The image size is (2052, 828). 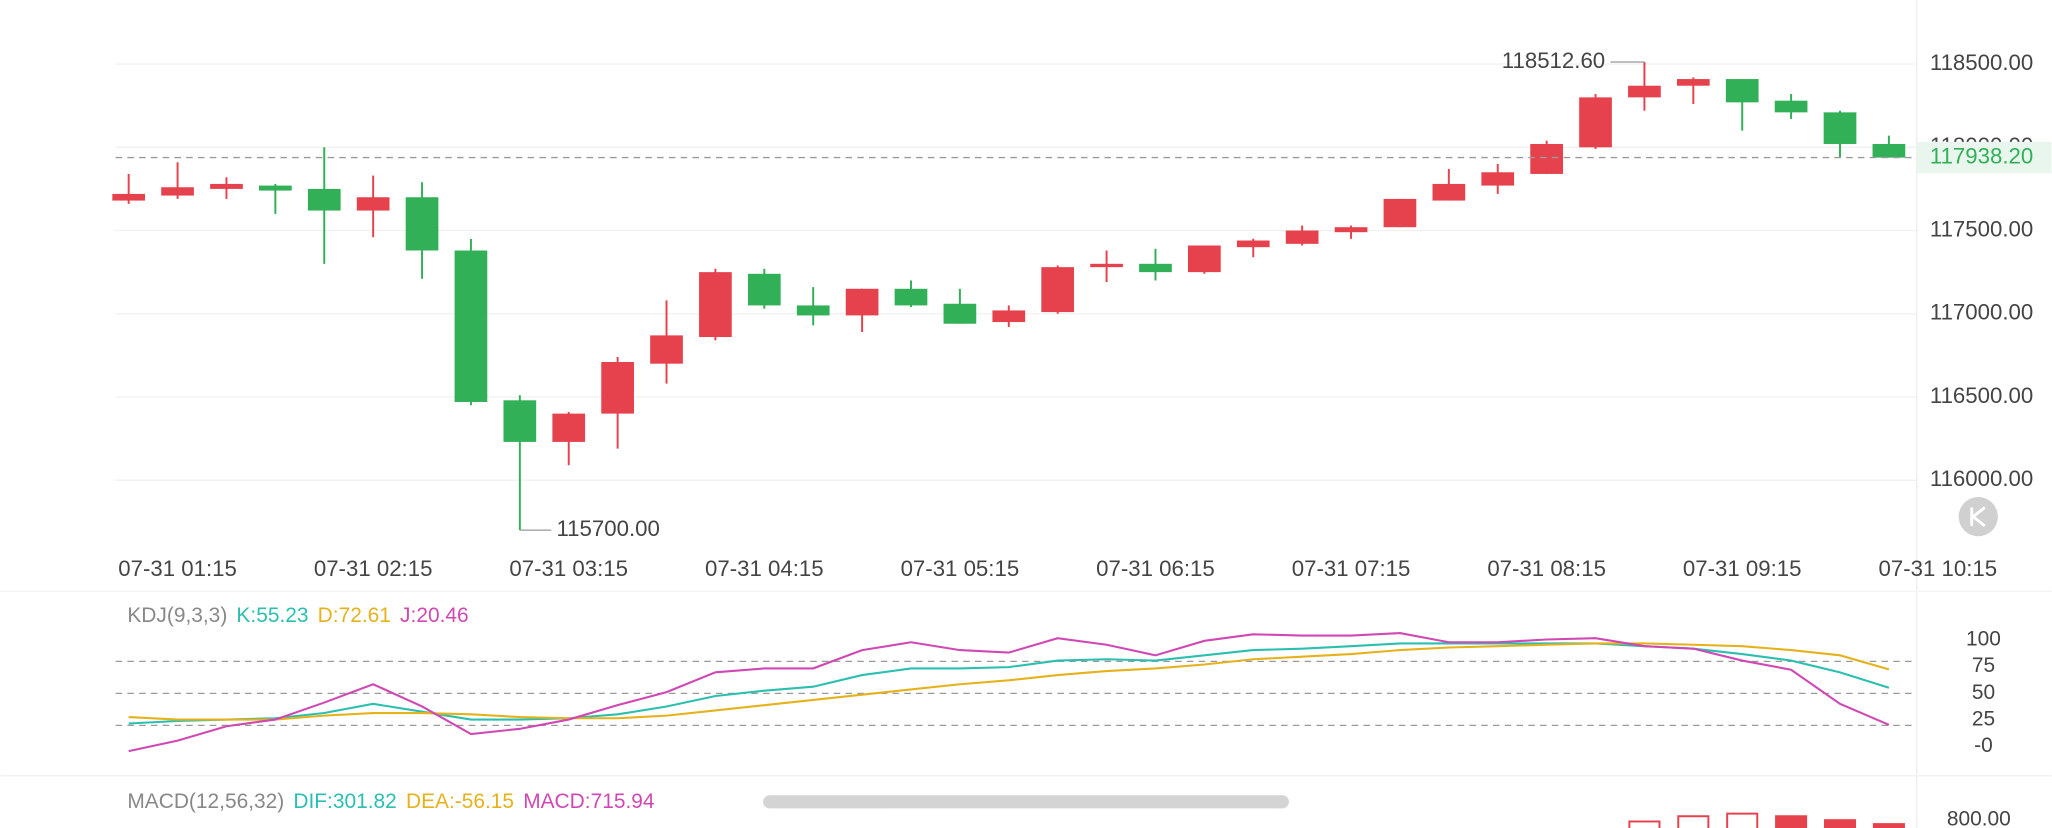 I want to click on y-tick-label: 100, so click(x=1983, y=639).